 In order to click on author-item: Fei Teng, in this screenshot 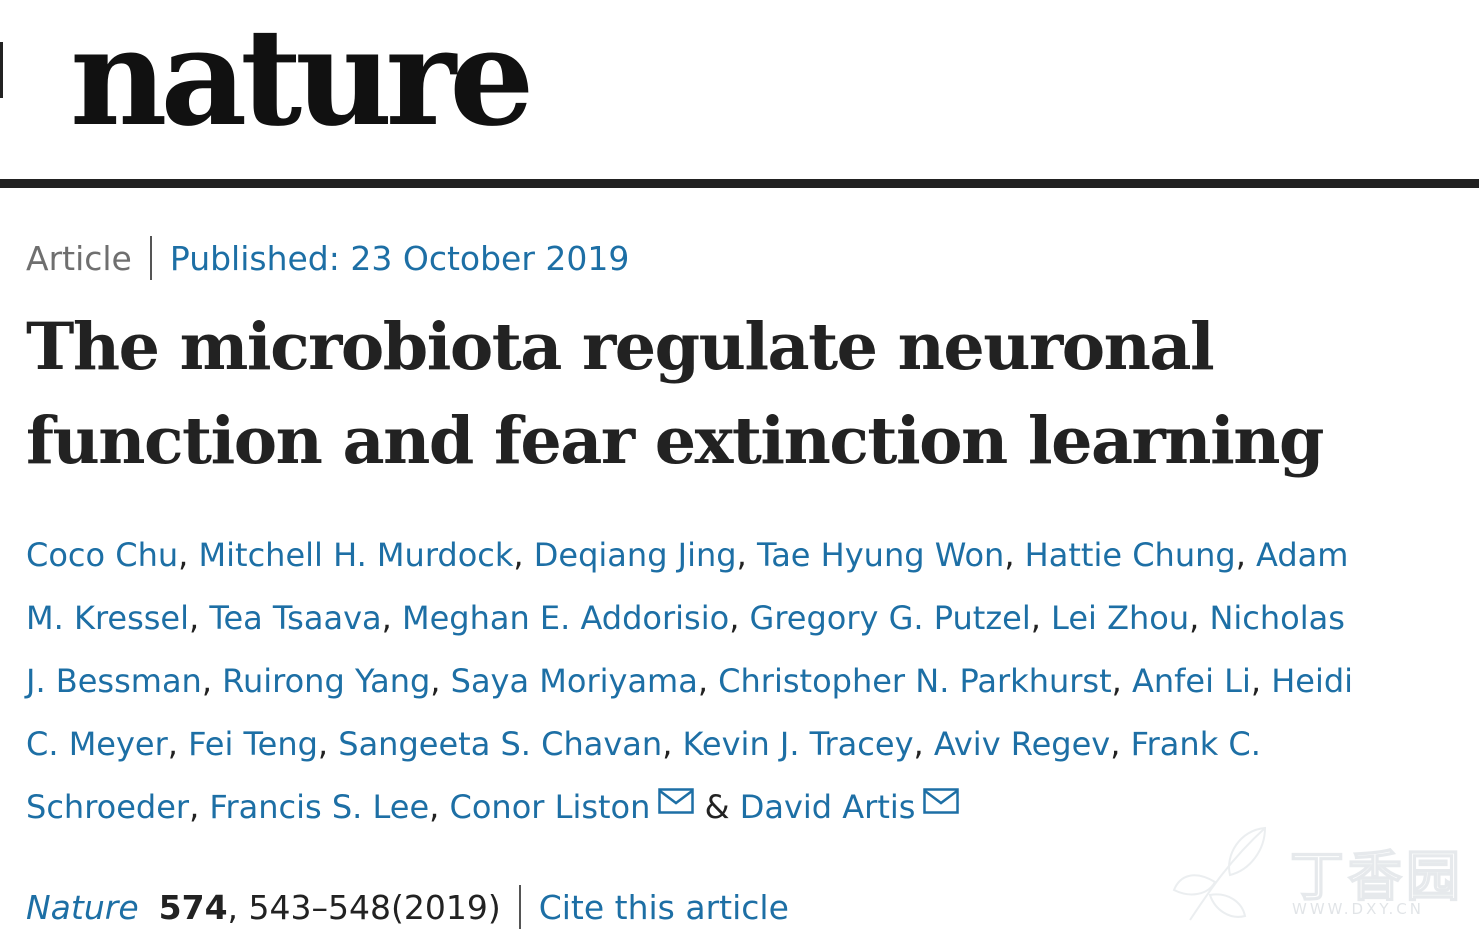, I will do `click(263, 744)`.